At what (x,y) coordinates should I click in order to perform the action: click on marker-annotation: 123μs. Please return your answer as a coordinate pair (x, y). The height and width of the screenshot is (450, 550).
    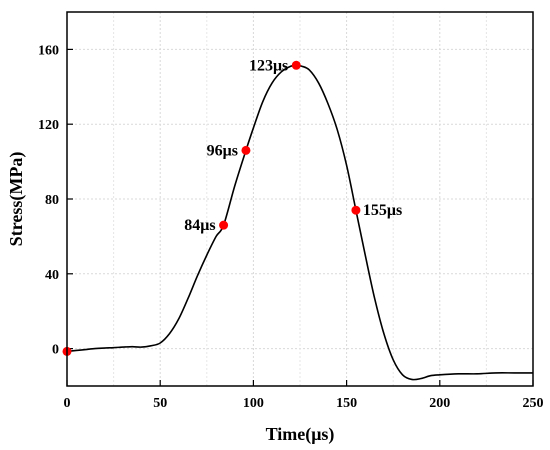
    Looking at the image, I should click on (268, 65).